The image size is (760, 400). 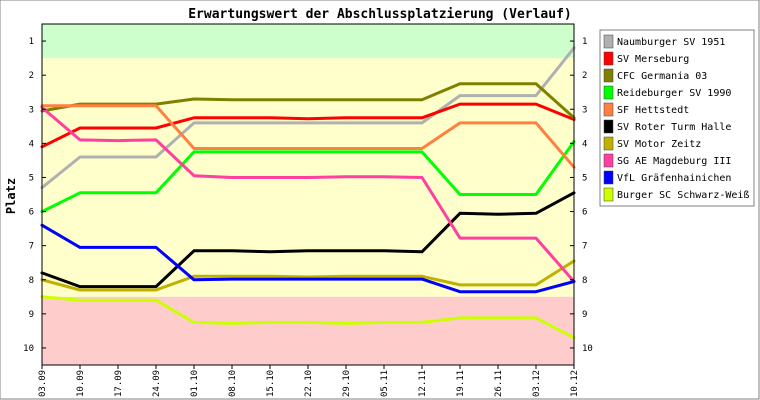 I want to click on x-tick-label: 10.09, so click(x=81, y=383).